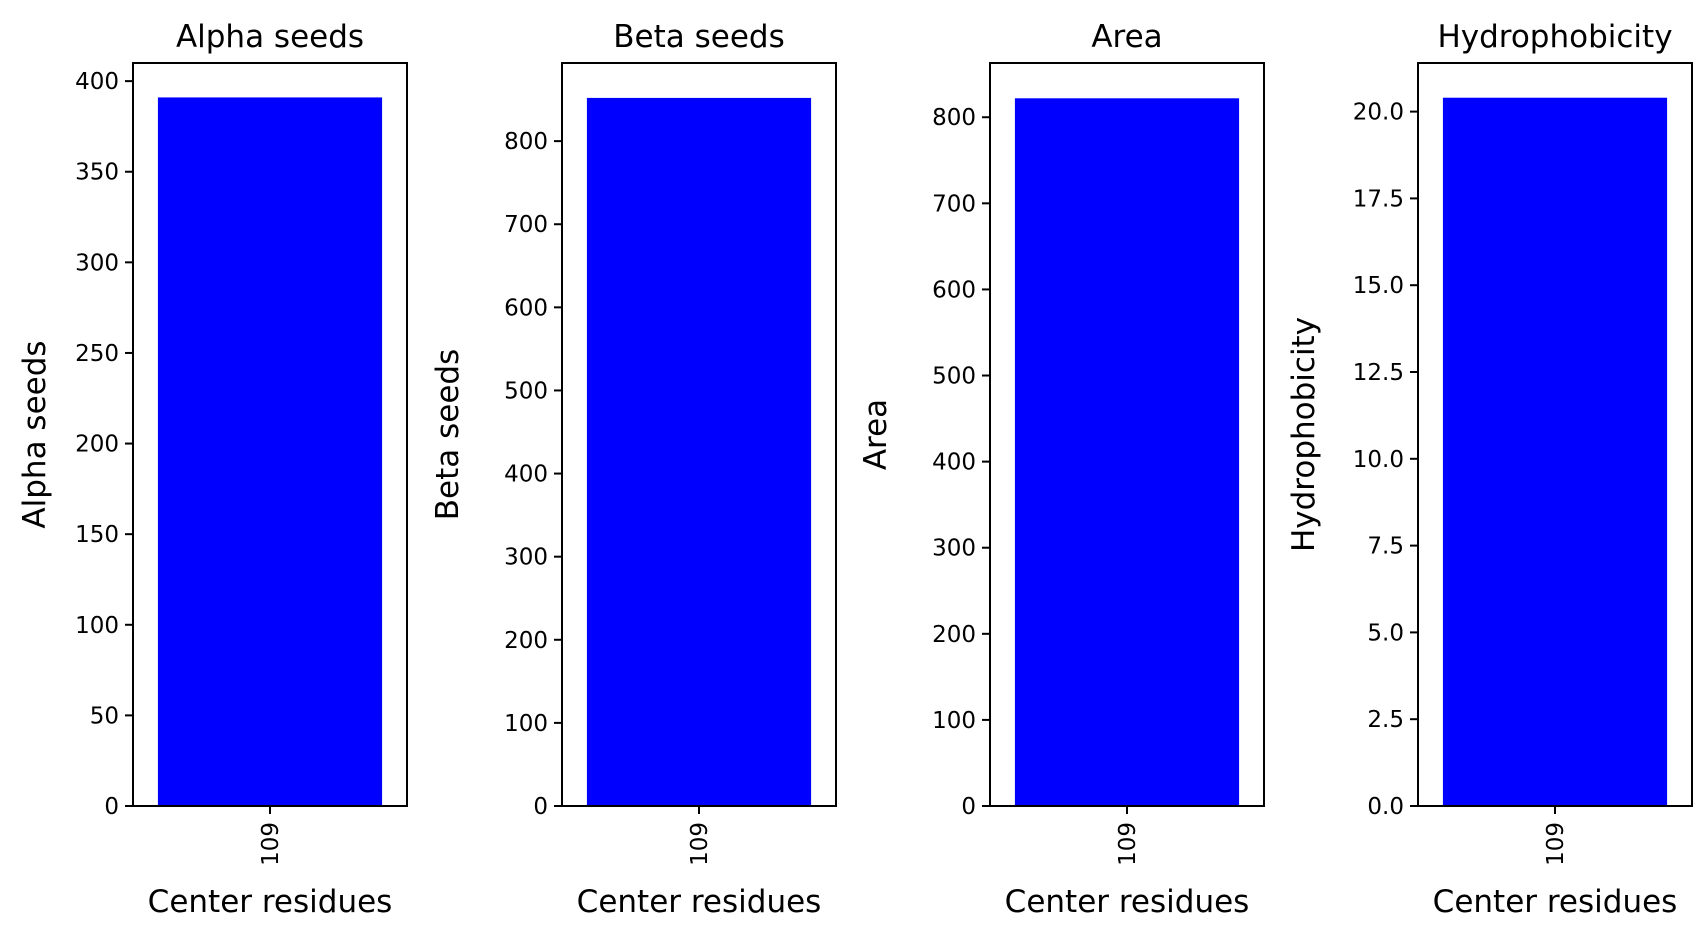  What do you see at coordinates (1378, 286) in the screenshot?
I see `y-tick-label: 15.0` at bounding box center [1378, 286].